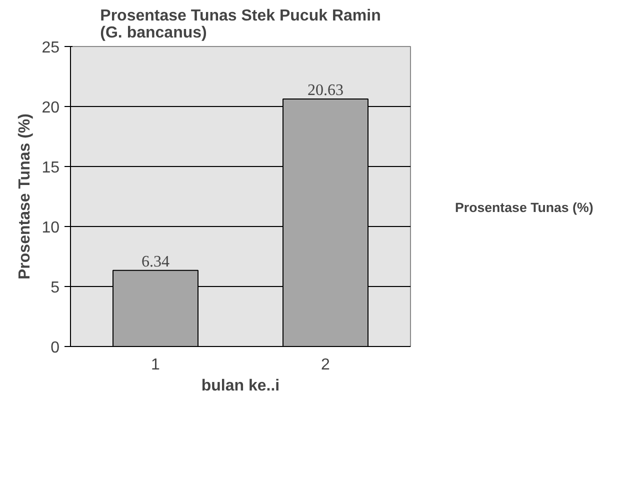 The height and width of the screenshot is (504, 632). What do you see at coordinates (55, 348) in the screenshot?
I see `y-tick-label: 0` at bounding box center [55, 348].